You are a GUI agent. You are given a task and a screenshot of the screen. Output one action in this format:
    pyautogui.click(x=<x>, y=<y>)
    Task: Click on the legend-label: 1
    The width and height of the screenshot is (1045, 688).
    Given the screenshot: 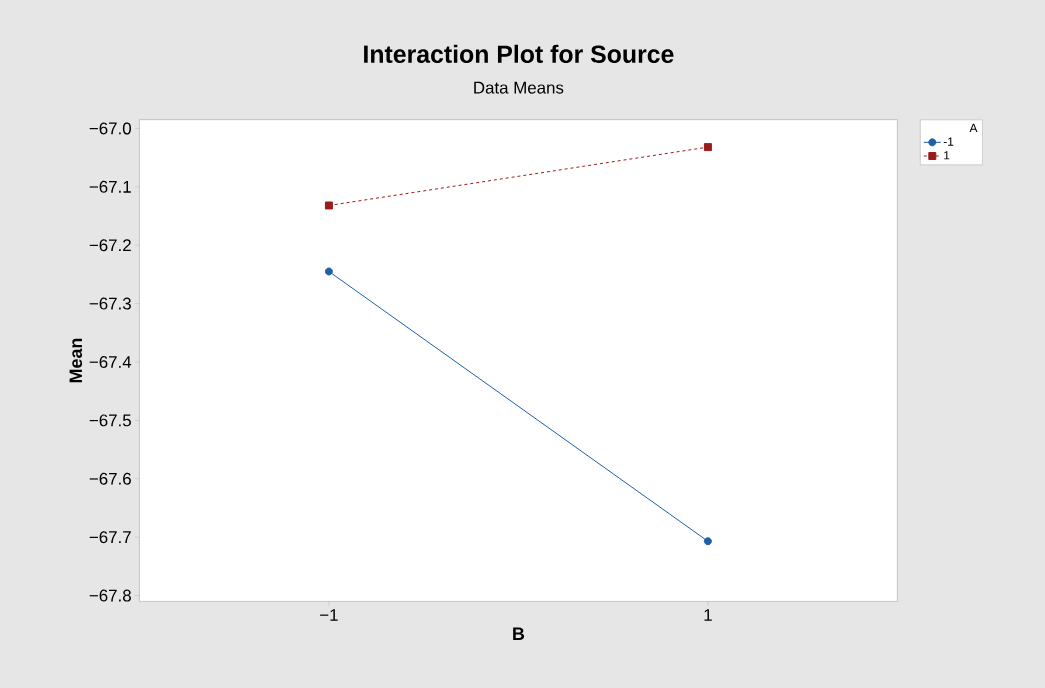 What is the action you would take?
    pyautogui.click(x=947, y=155)
    